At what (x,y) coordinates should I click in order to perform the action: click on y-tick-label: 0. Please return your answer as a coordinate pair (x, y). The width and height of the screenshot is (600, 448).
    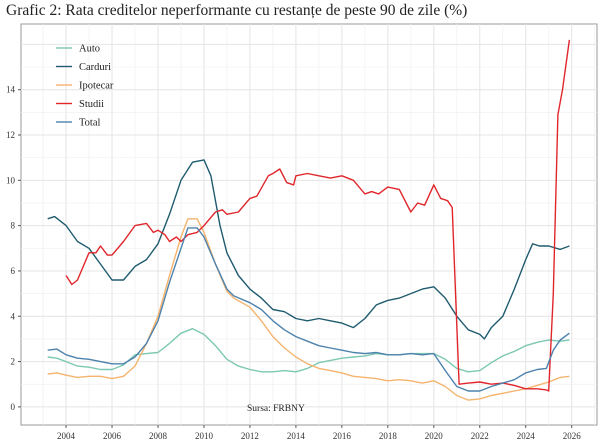
    Looking at the image, I should click on (13, 407).